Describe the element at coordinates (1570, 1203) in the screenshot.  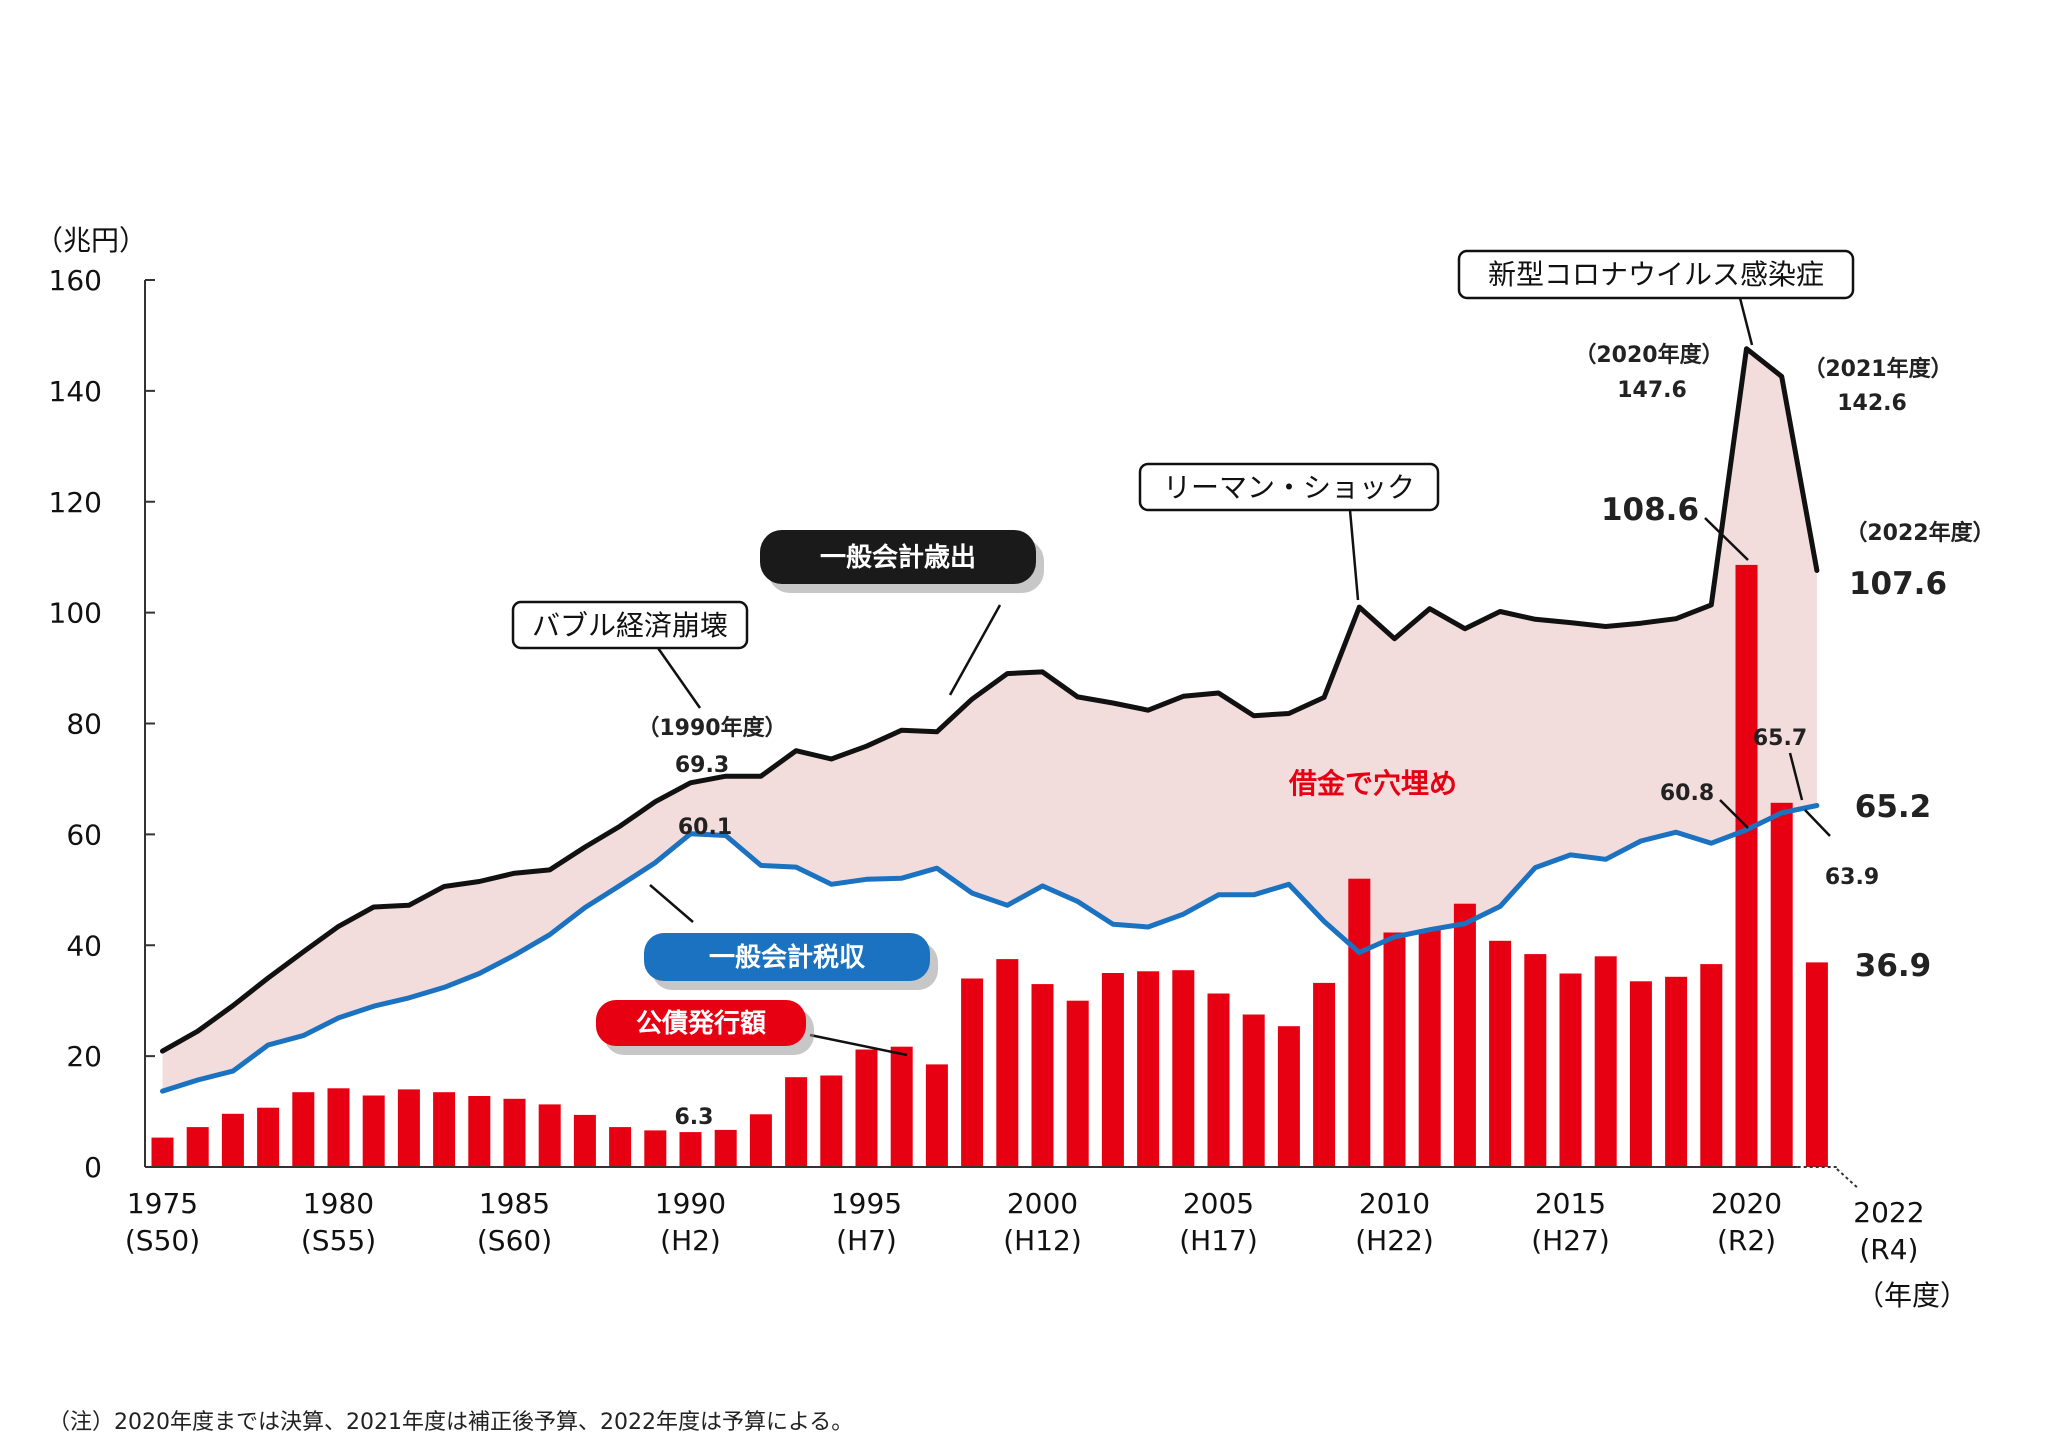
I see `x-tick-label-2015: 2015` at that location.